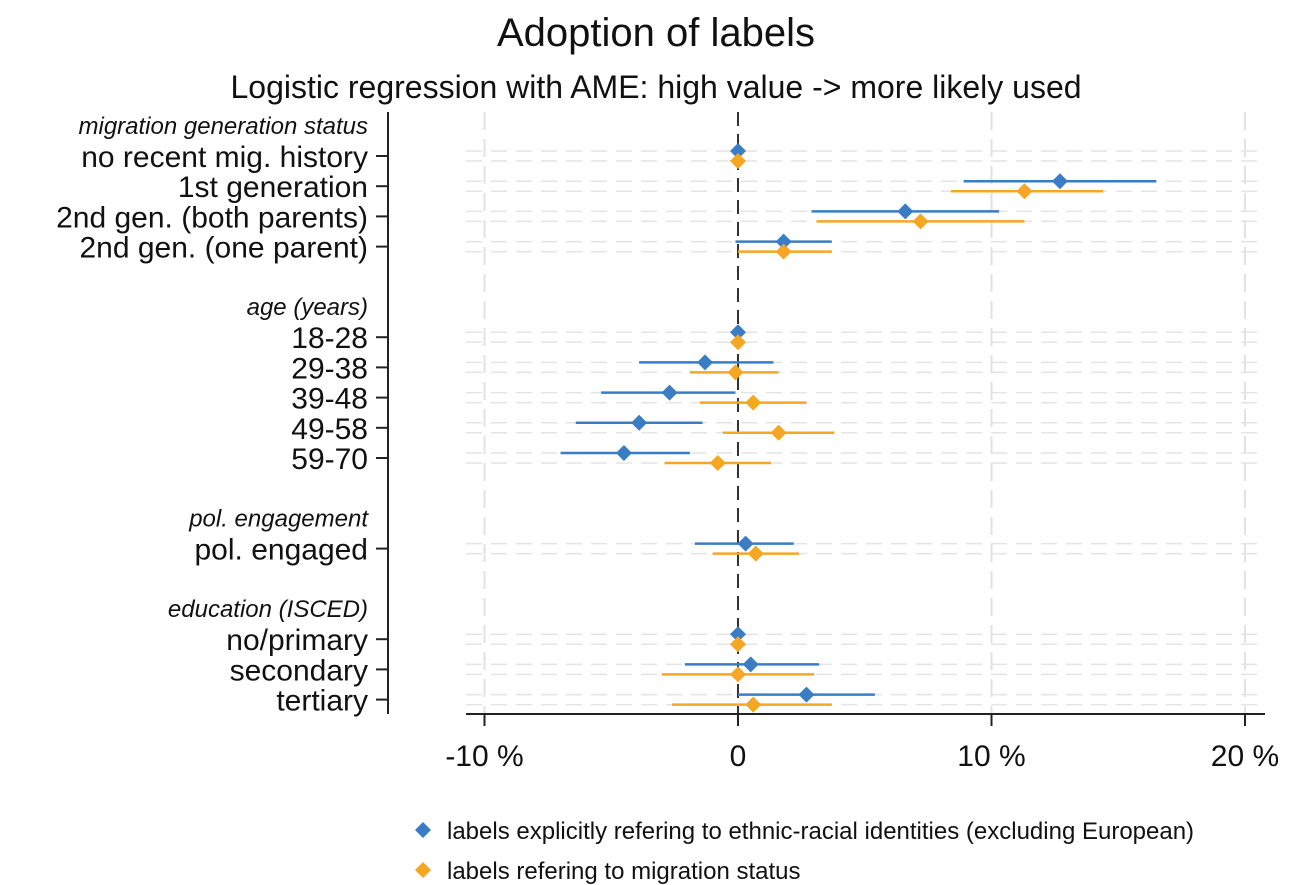  I want to click on row-label: no recent mig. history, so click(224, 157).